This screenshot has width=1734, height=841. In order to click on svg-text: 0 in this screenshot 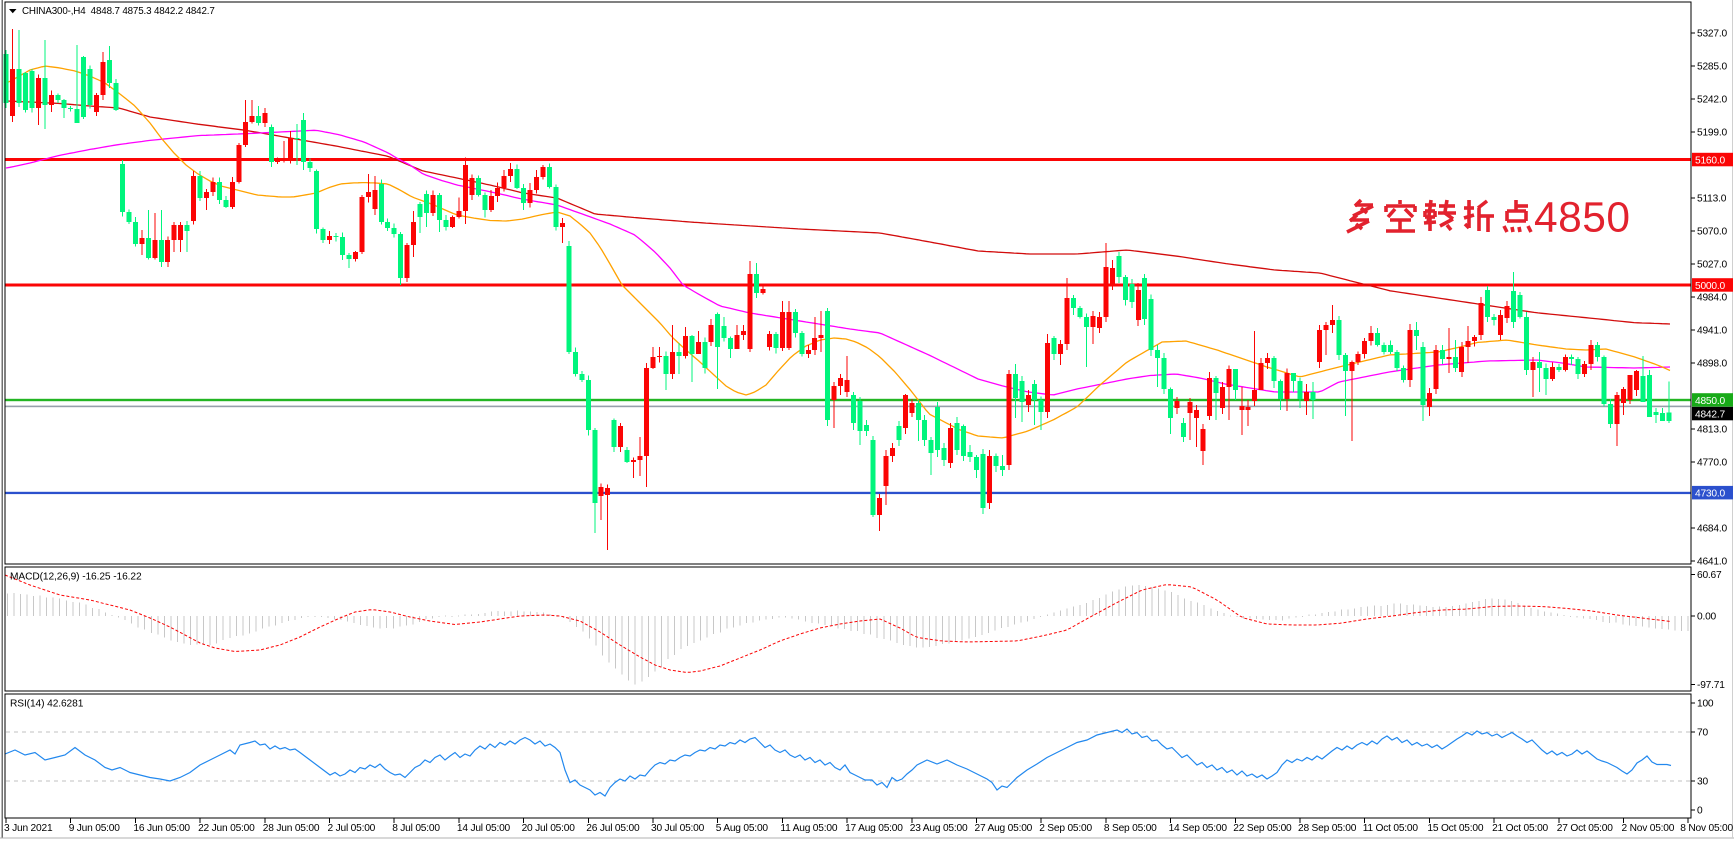, I will do `click(1700, 811)`.